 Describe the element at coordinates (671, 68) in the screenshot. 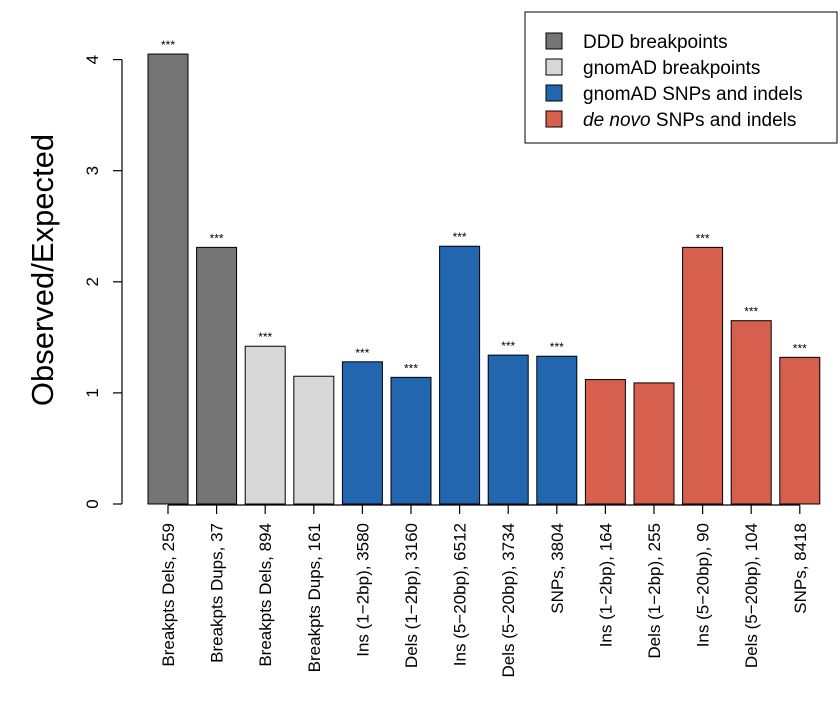

I see `legend-entry: gnomAD breakpoints` at that location.